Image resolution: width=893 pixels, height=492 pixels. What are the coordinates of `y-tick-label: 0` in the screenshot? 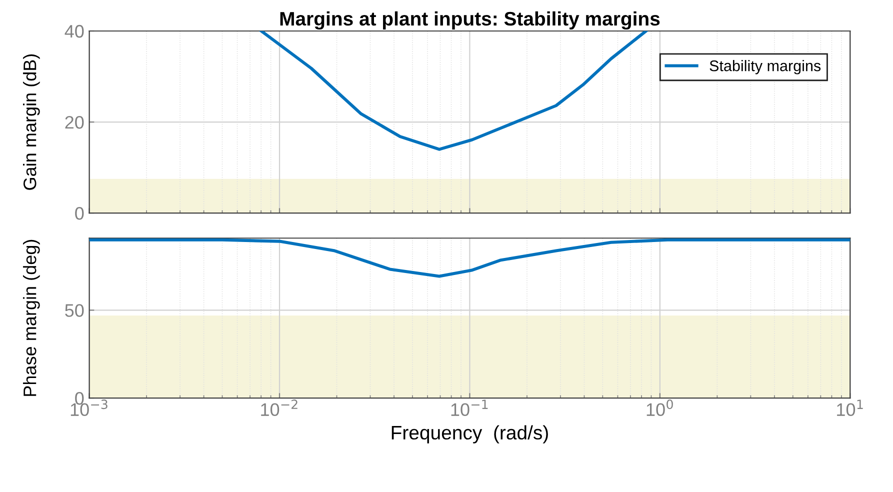 It's located at (79, 213).